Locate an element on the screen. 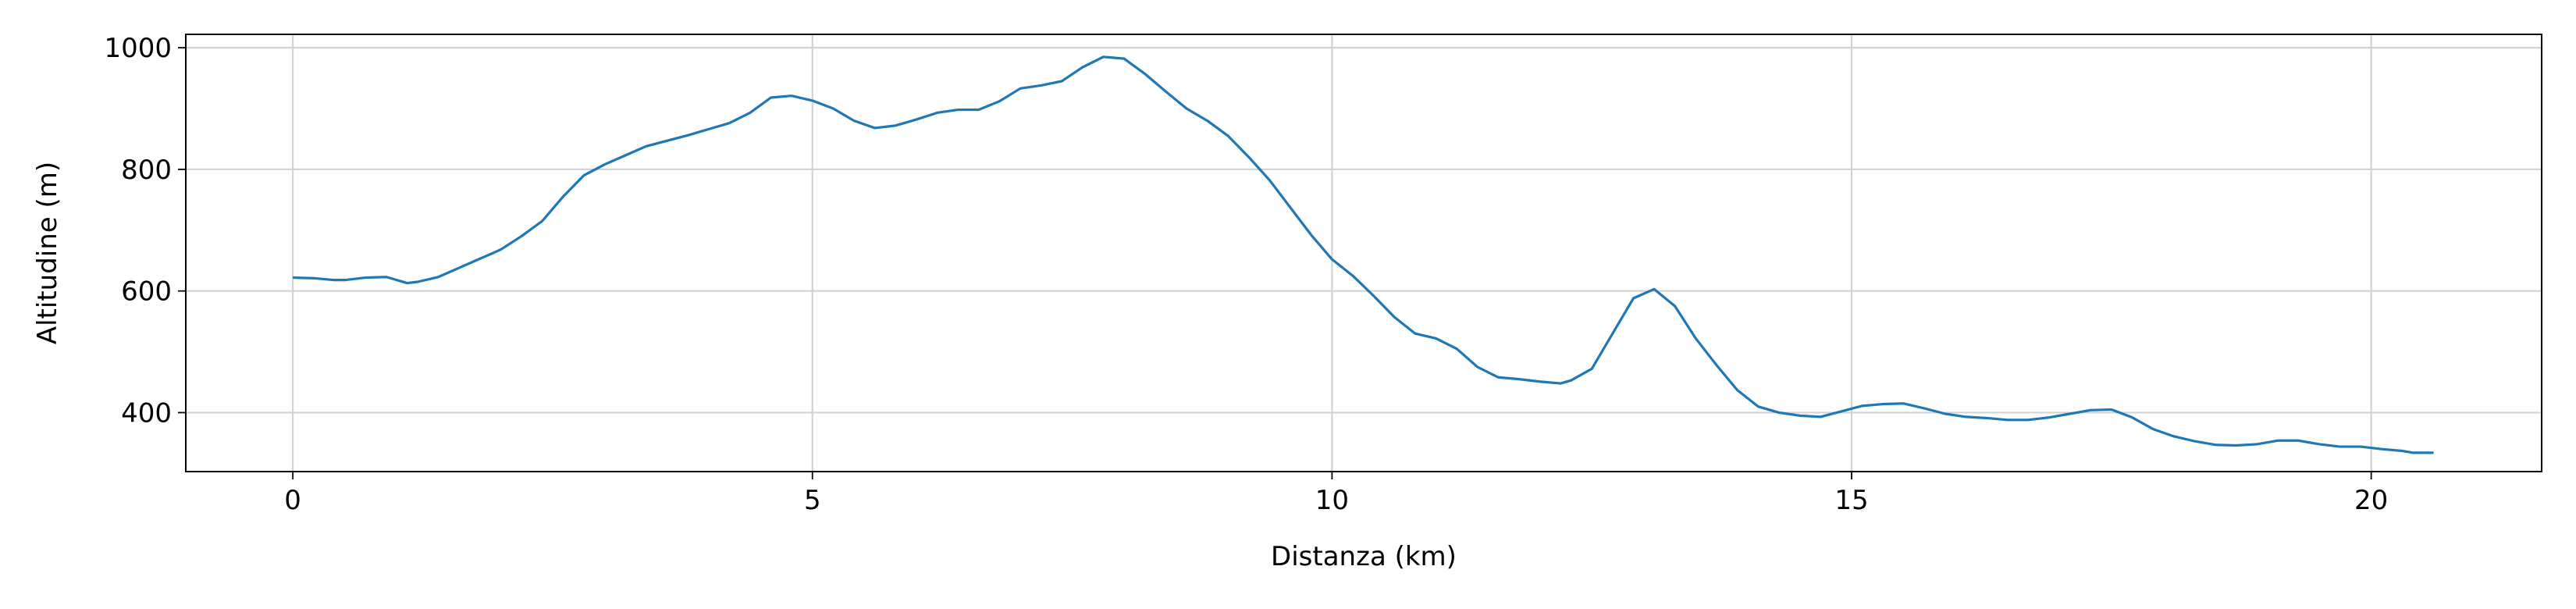 The width and height of the screenshot is (2576, 609). x-tick-label: 10 is located at coordinates (1332, 500).